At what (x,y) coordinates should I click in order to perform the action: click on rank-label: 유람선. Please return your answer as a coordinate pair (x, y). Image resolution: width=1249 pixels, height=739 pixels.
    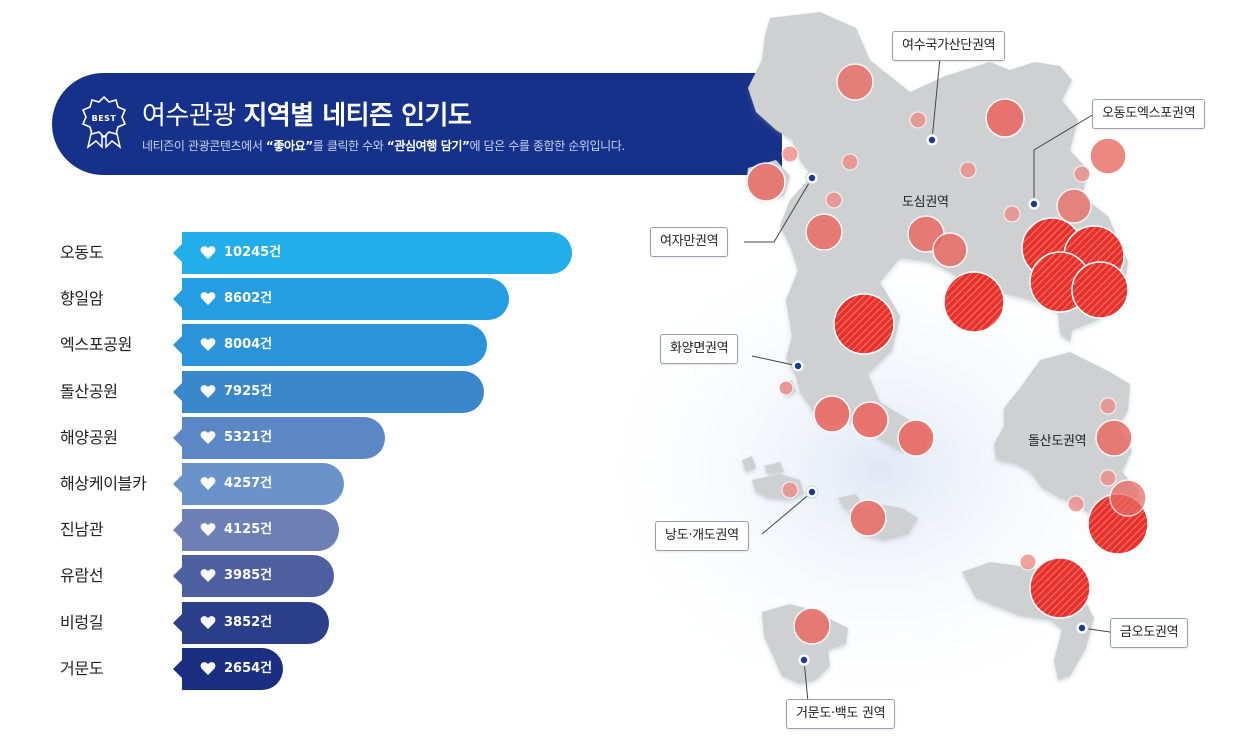
    Looking at the image, I should click on (82, 576).